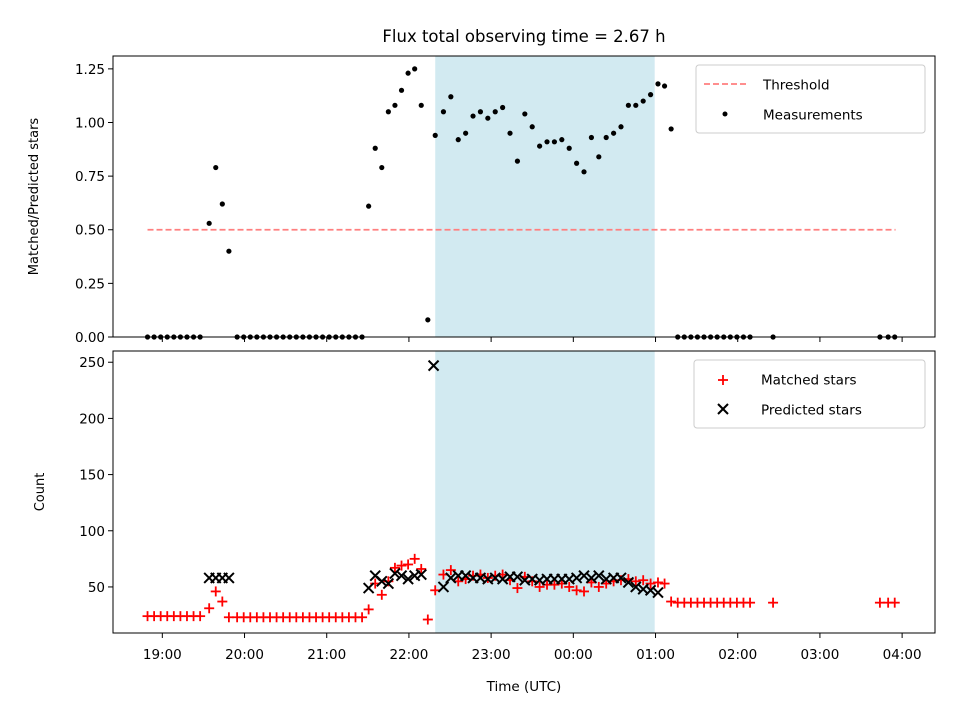 This screenshot has height=720, width=960. Describe the element at coordinates (902, 655) in the screenshot. I see `x-tick-label: 04:00` at that location.